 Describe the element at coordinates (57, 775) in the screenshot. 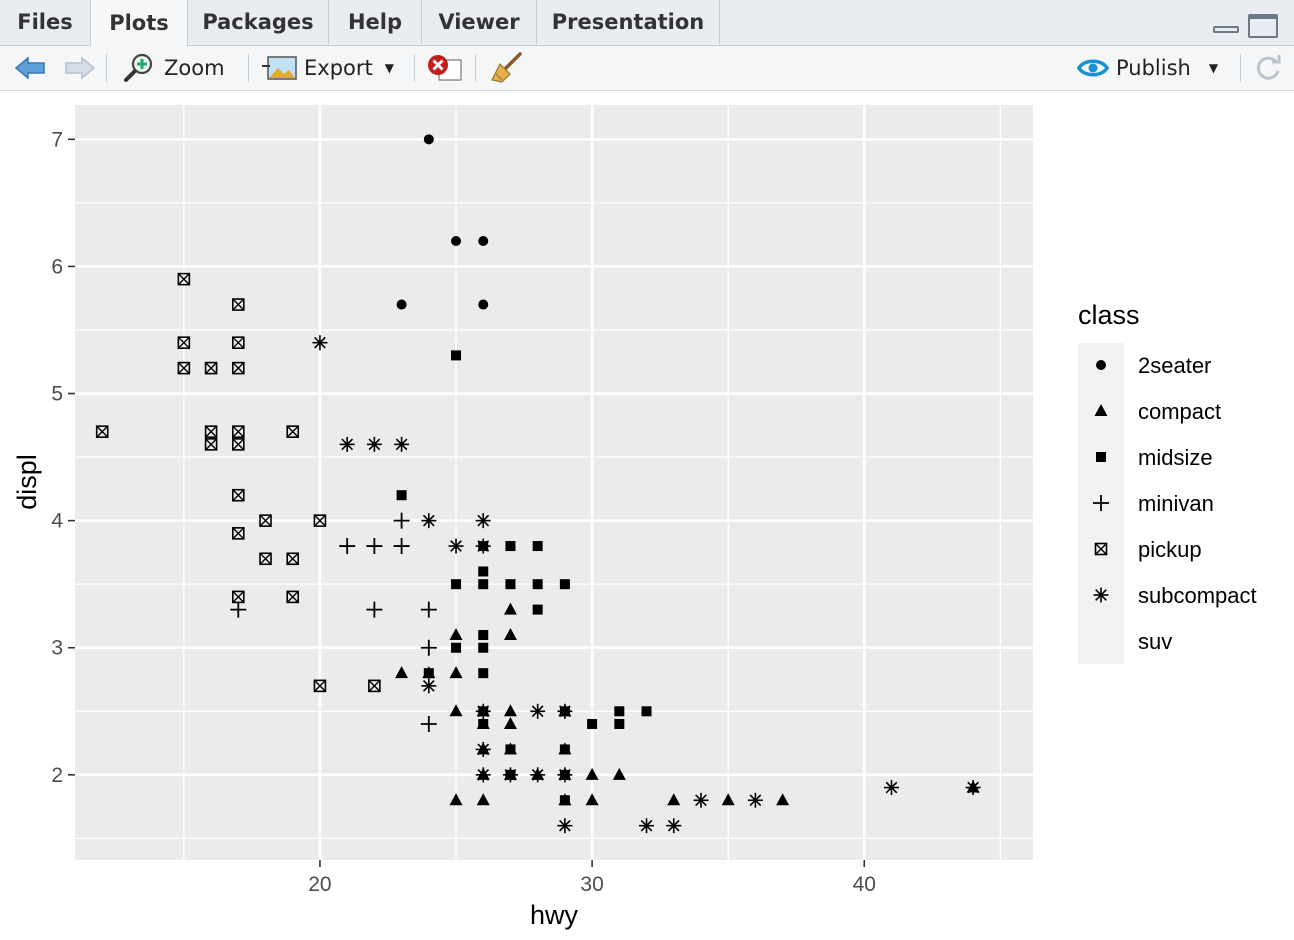

I see `y-tick-label: 2` at that location.